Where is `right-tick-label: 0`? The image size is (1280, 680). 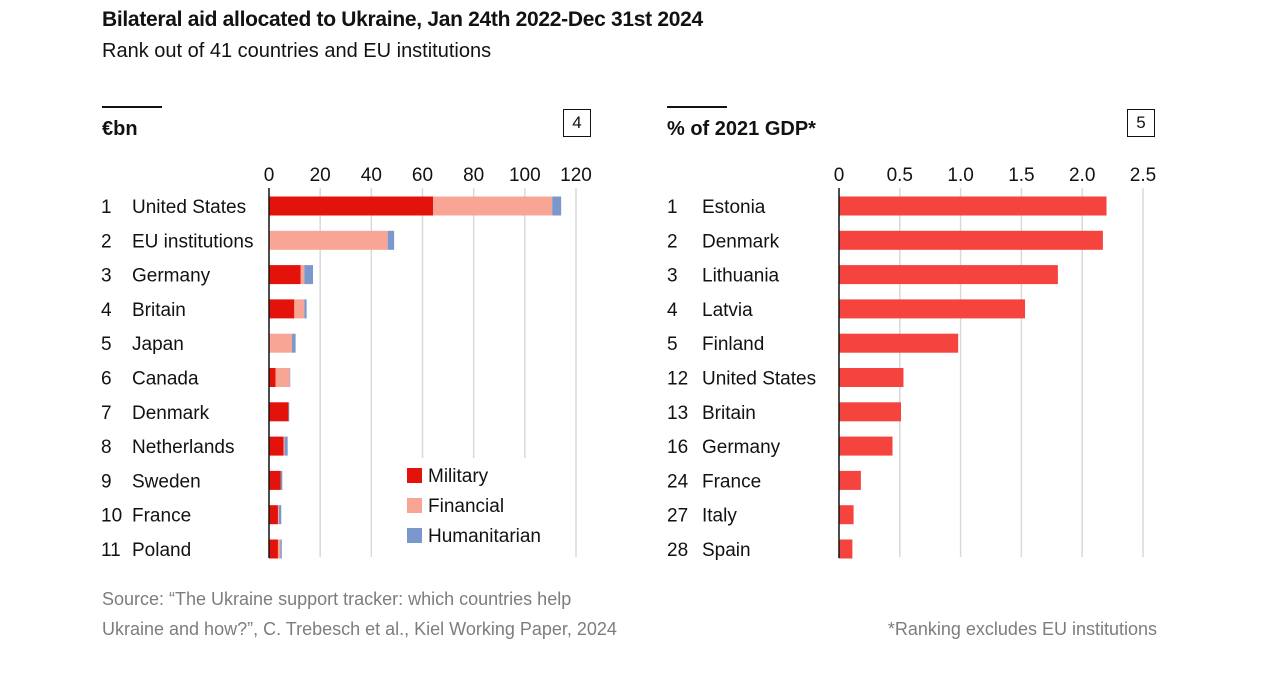
right-tick-label: 0 is located at coordinates (839, 175).